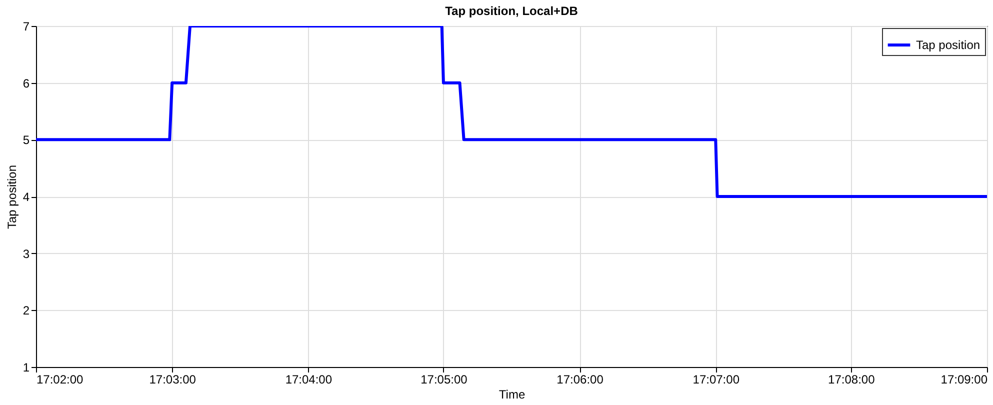 The height and width of the screenshot is (405, 993). I want to click on y-tick-label: 6, so click(26, 83).